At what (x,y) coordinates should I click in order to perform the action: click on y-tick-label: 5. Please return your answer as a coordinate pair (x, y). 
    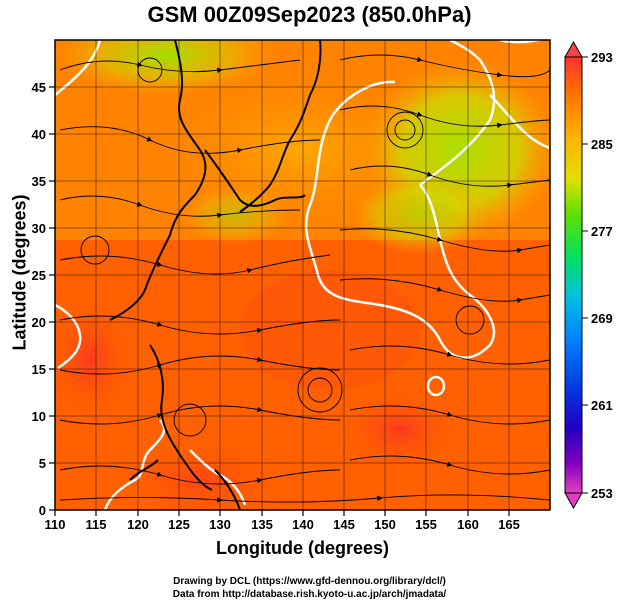
    Looking at the image, I should click on (42, 463).